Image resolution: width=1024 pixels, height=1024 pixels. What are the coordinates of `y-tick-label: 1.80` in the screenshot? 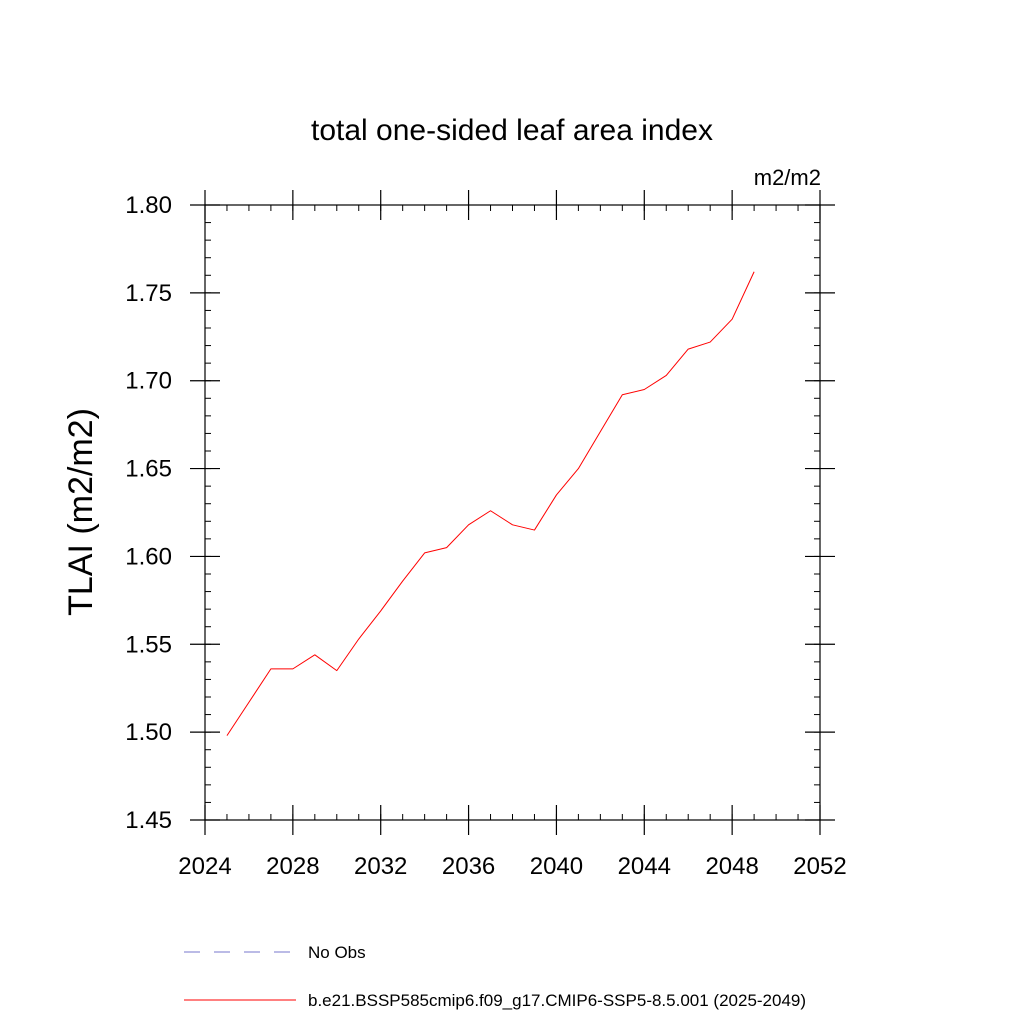 It's located at (148, 205).